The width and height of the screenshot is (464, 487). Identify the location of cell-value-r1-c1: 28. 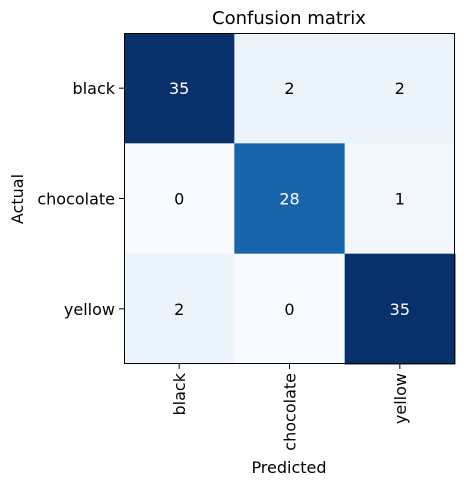
(289, 199).